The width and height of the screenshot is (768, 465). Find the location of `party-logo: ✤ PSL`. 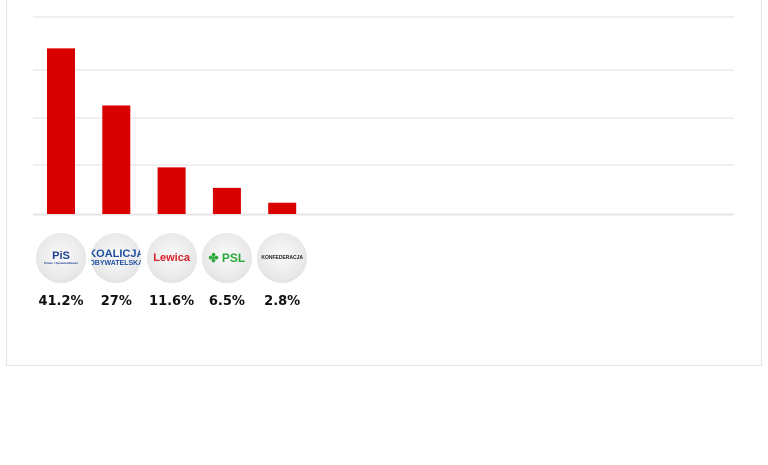

party-logo: ✤ PSL is located at coordinates (226, 258).